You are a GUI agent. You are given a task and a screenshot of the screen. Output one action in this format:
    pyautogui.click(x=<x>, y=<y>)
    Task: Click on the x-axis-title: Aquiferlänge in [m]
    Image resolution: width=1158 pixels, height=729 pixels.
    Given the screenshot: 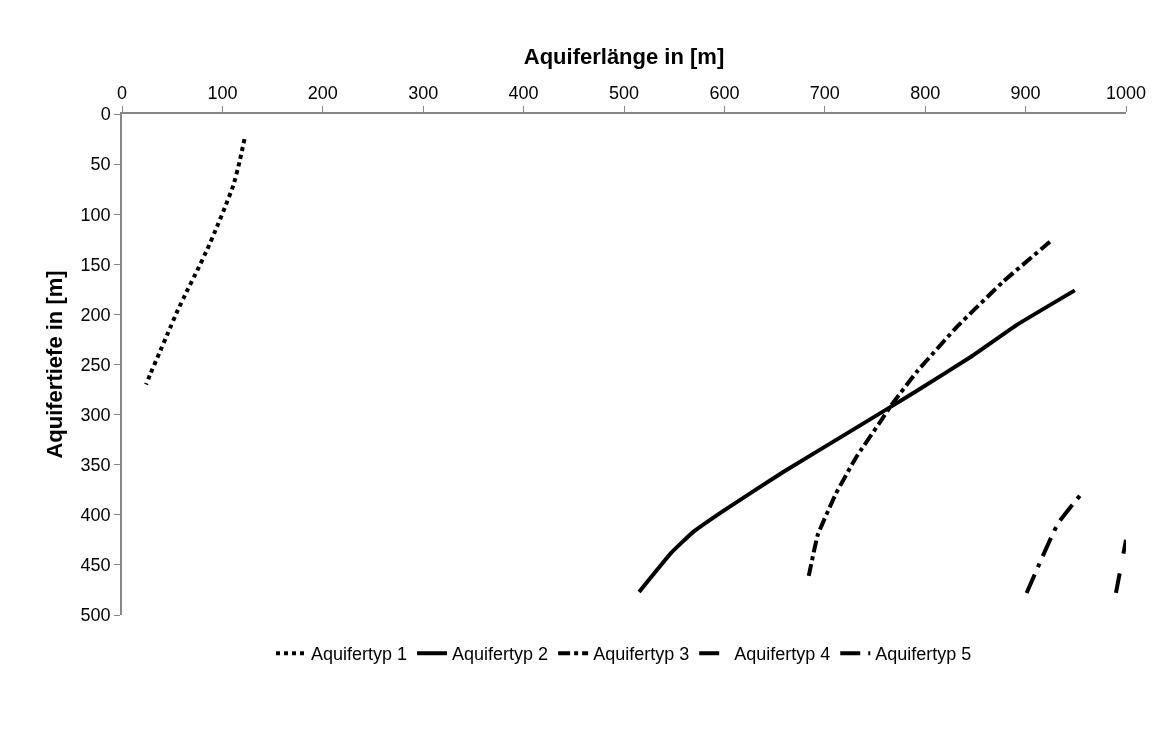 What is the action you would take?
    pyautogui.click(x=624, y=57)
    